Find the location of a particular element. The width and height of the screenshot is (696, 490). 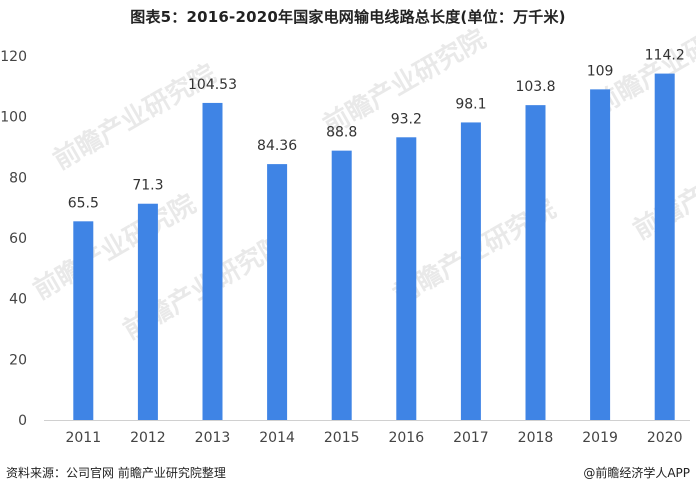

y-axis-ticks: 0 20 40 60 80 100 120 is located at coordinates (13, 239).